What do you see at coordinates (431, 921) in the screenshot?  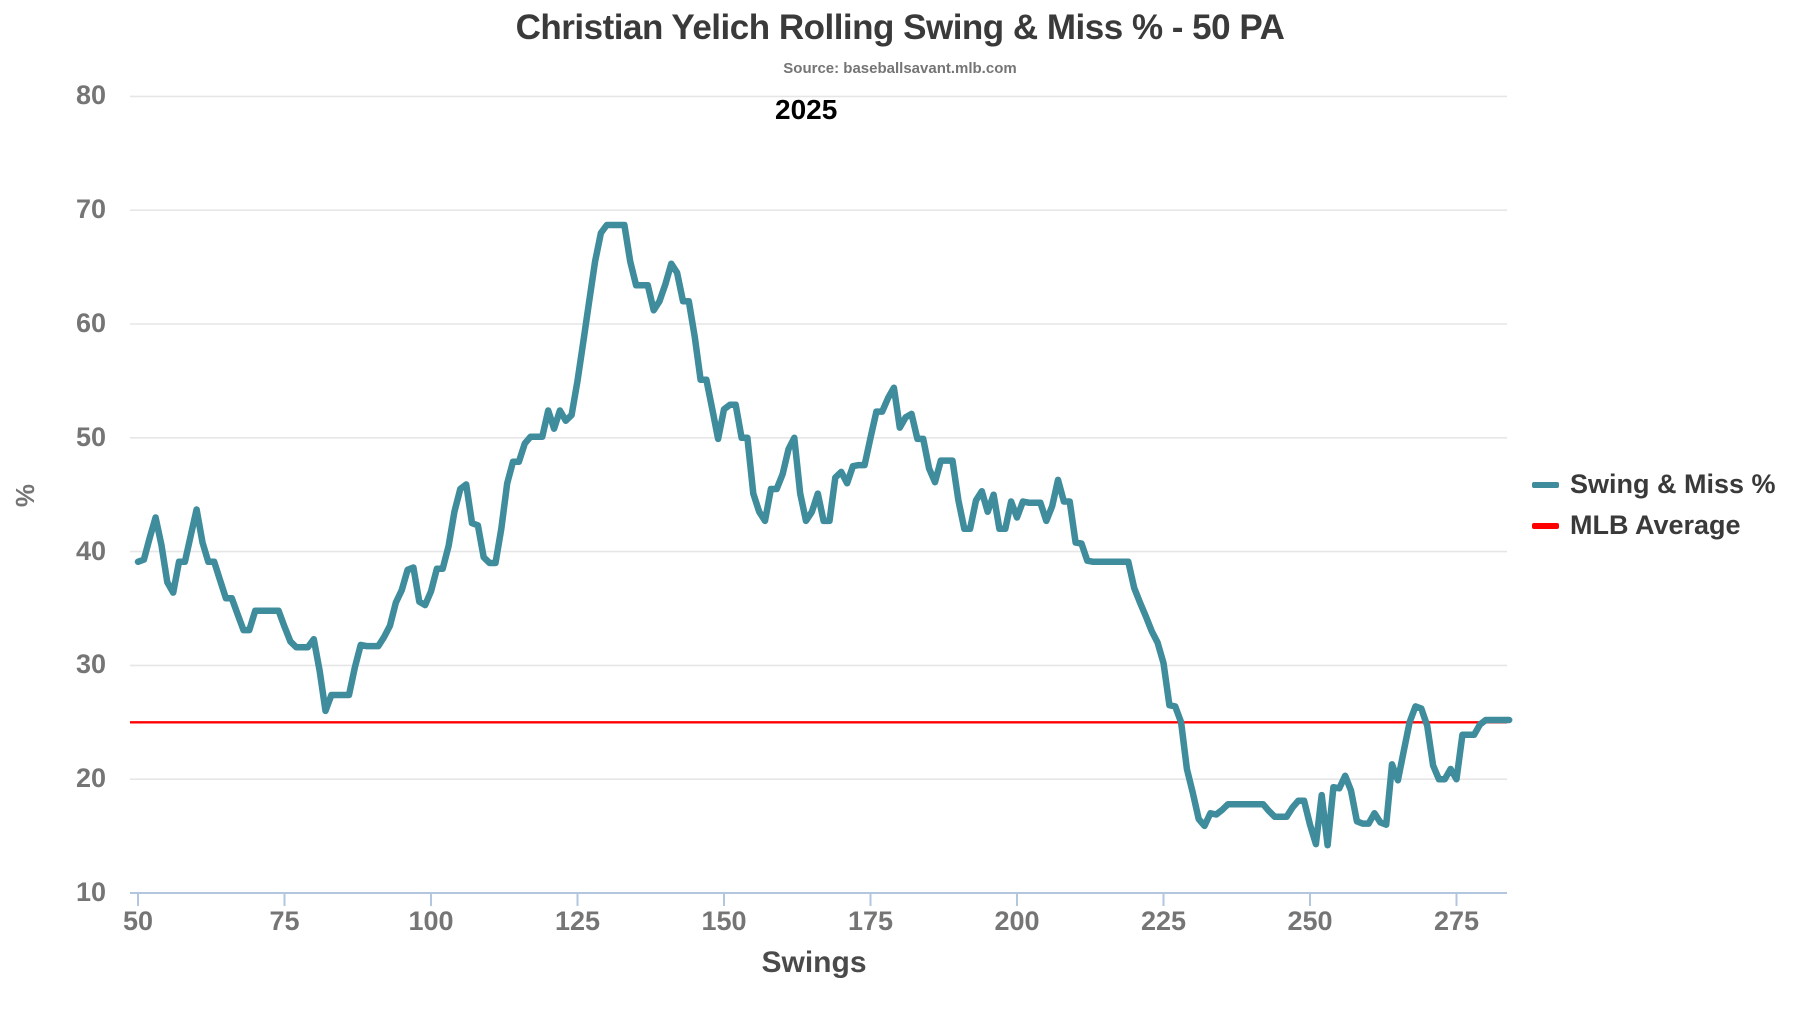 I see `x-tick-label: 100` at bounding box center [431, 921].